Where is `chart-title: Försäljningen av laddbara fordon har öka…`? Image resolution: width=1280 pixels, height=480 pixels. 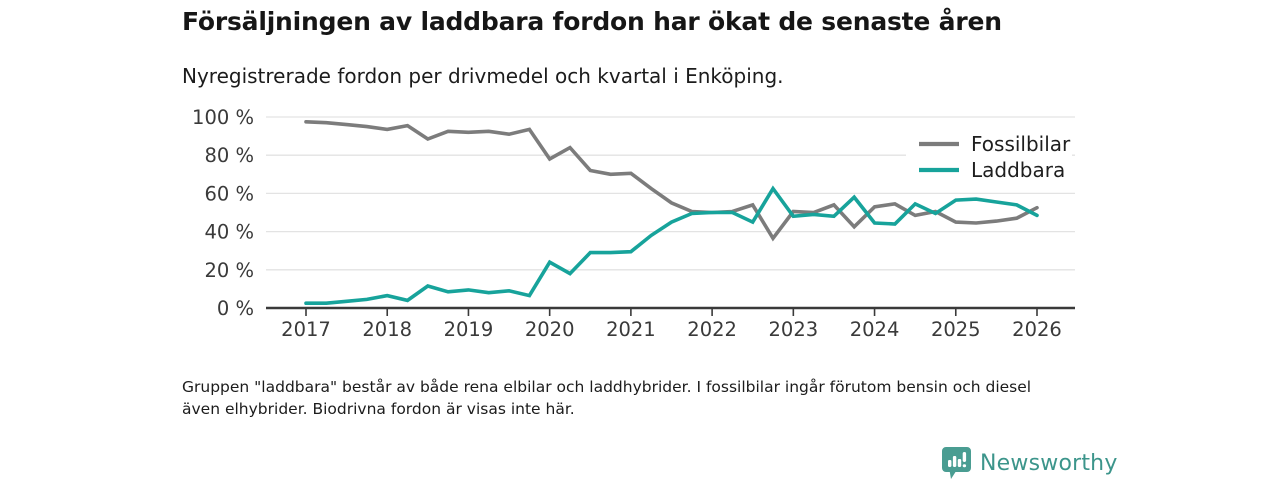
chart-title: Försäljningen av laddbara fordon har öka… is located at coordinates (592, 21).